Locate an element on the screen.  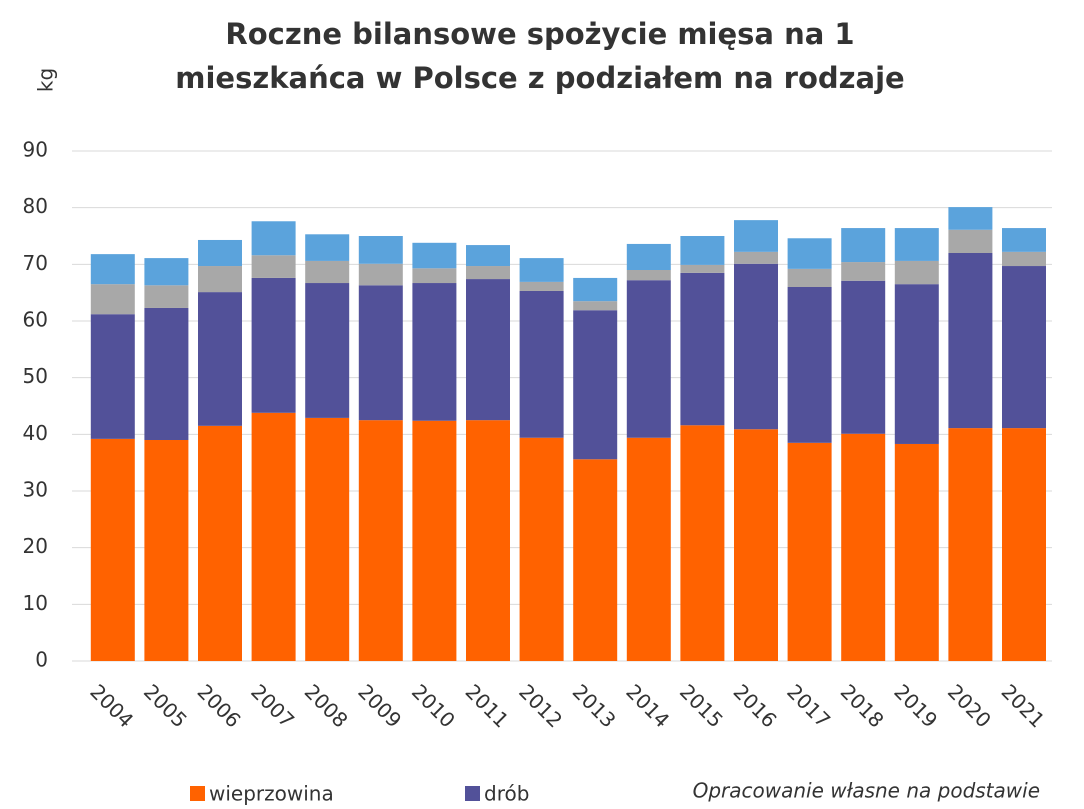
x-tick-label: 2015 is located at coordinates (701, 705).